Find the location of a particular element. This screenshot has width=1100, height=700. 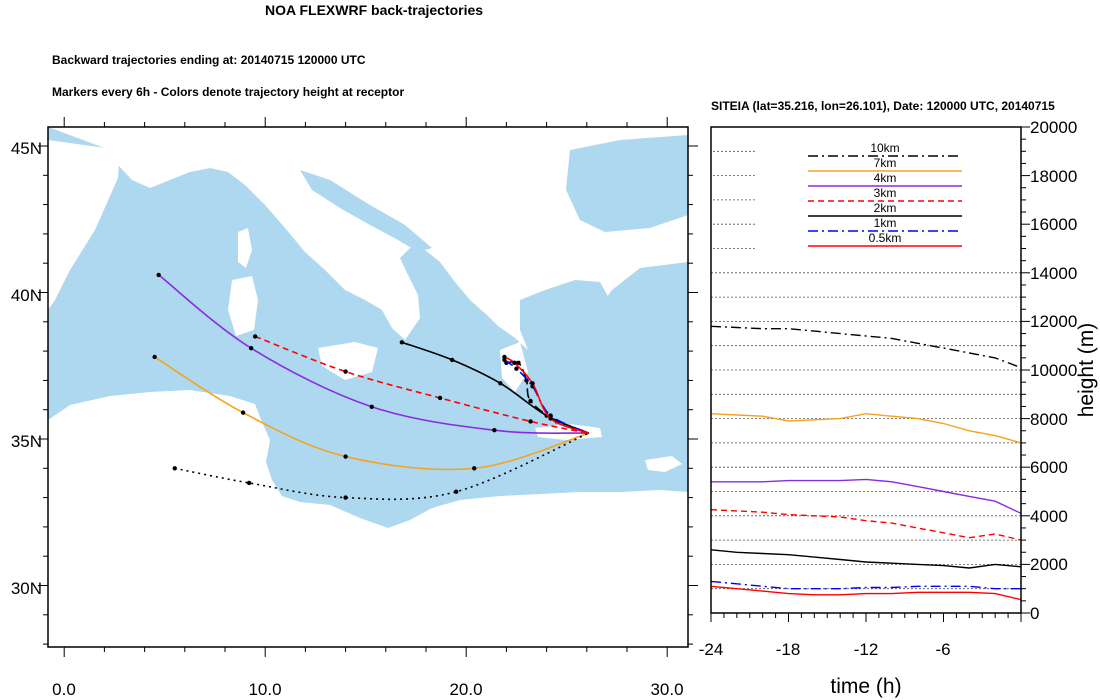

legend-label-3km: 3km is located at coordinates (885, 193).